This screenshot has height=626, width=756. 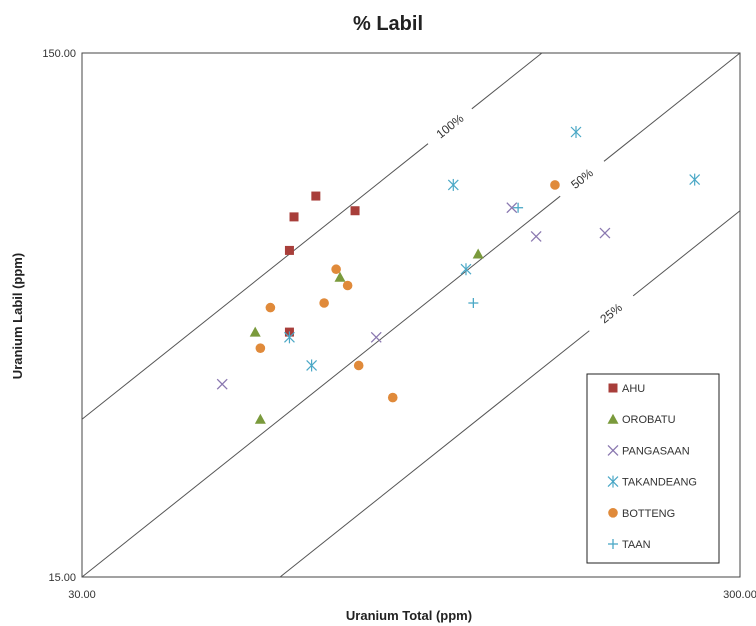 I want to click on legend-box, so click(x=653, y=468).